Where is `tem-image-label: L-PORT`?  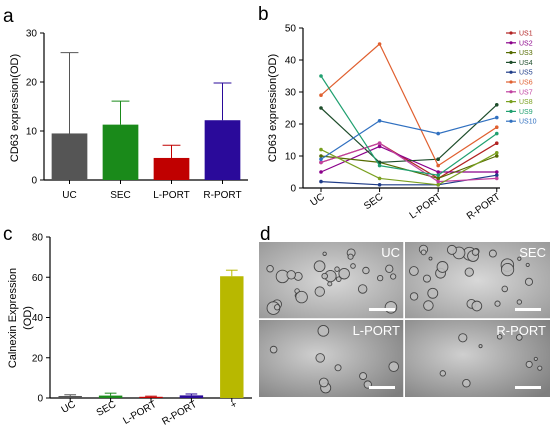 tem-image-label: L-PORT is located at coordinates (376, 330).